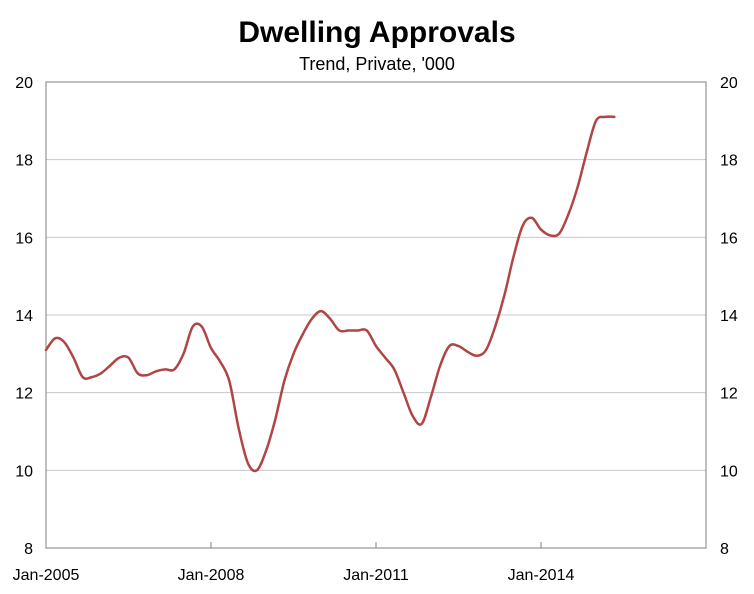 The width and height of the screenshot is (754, 594). I want to click on y-axis-left: 20 18 16 14 12 10 8, so click(24, 316).